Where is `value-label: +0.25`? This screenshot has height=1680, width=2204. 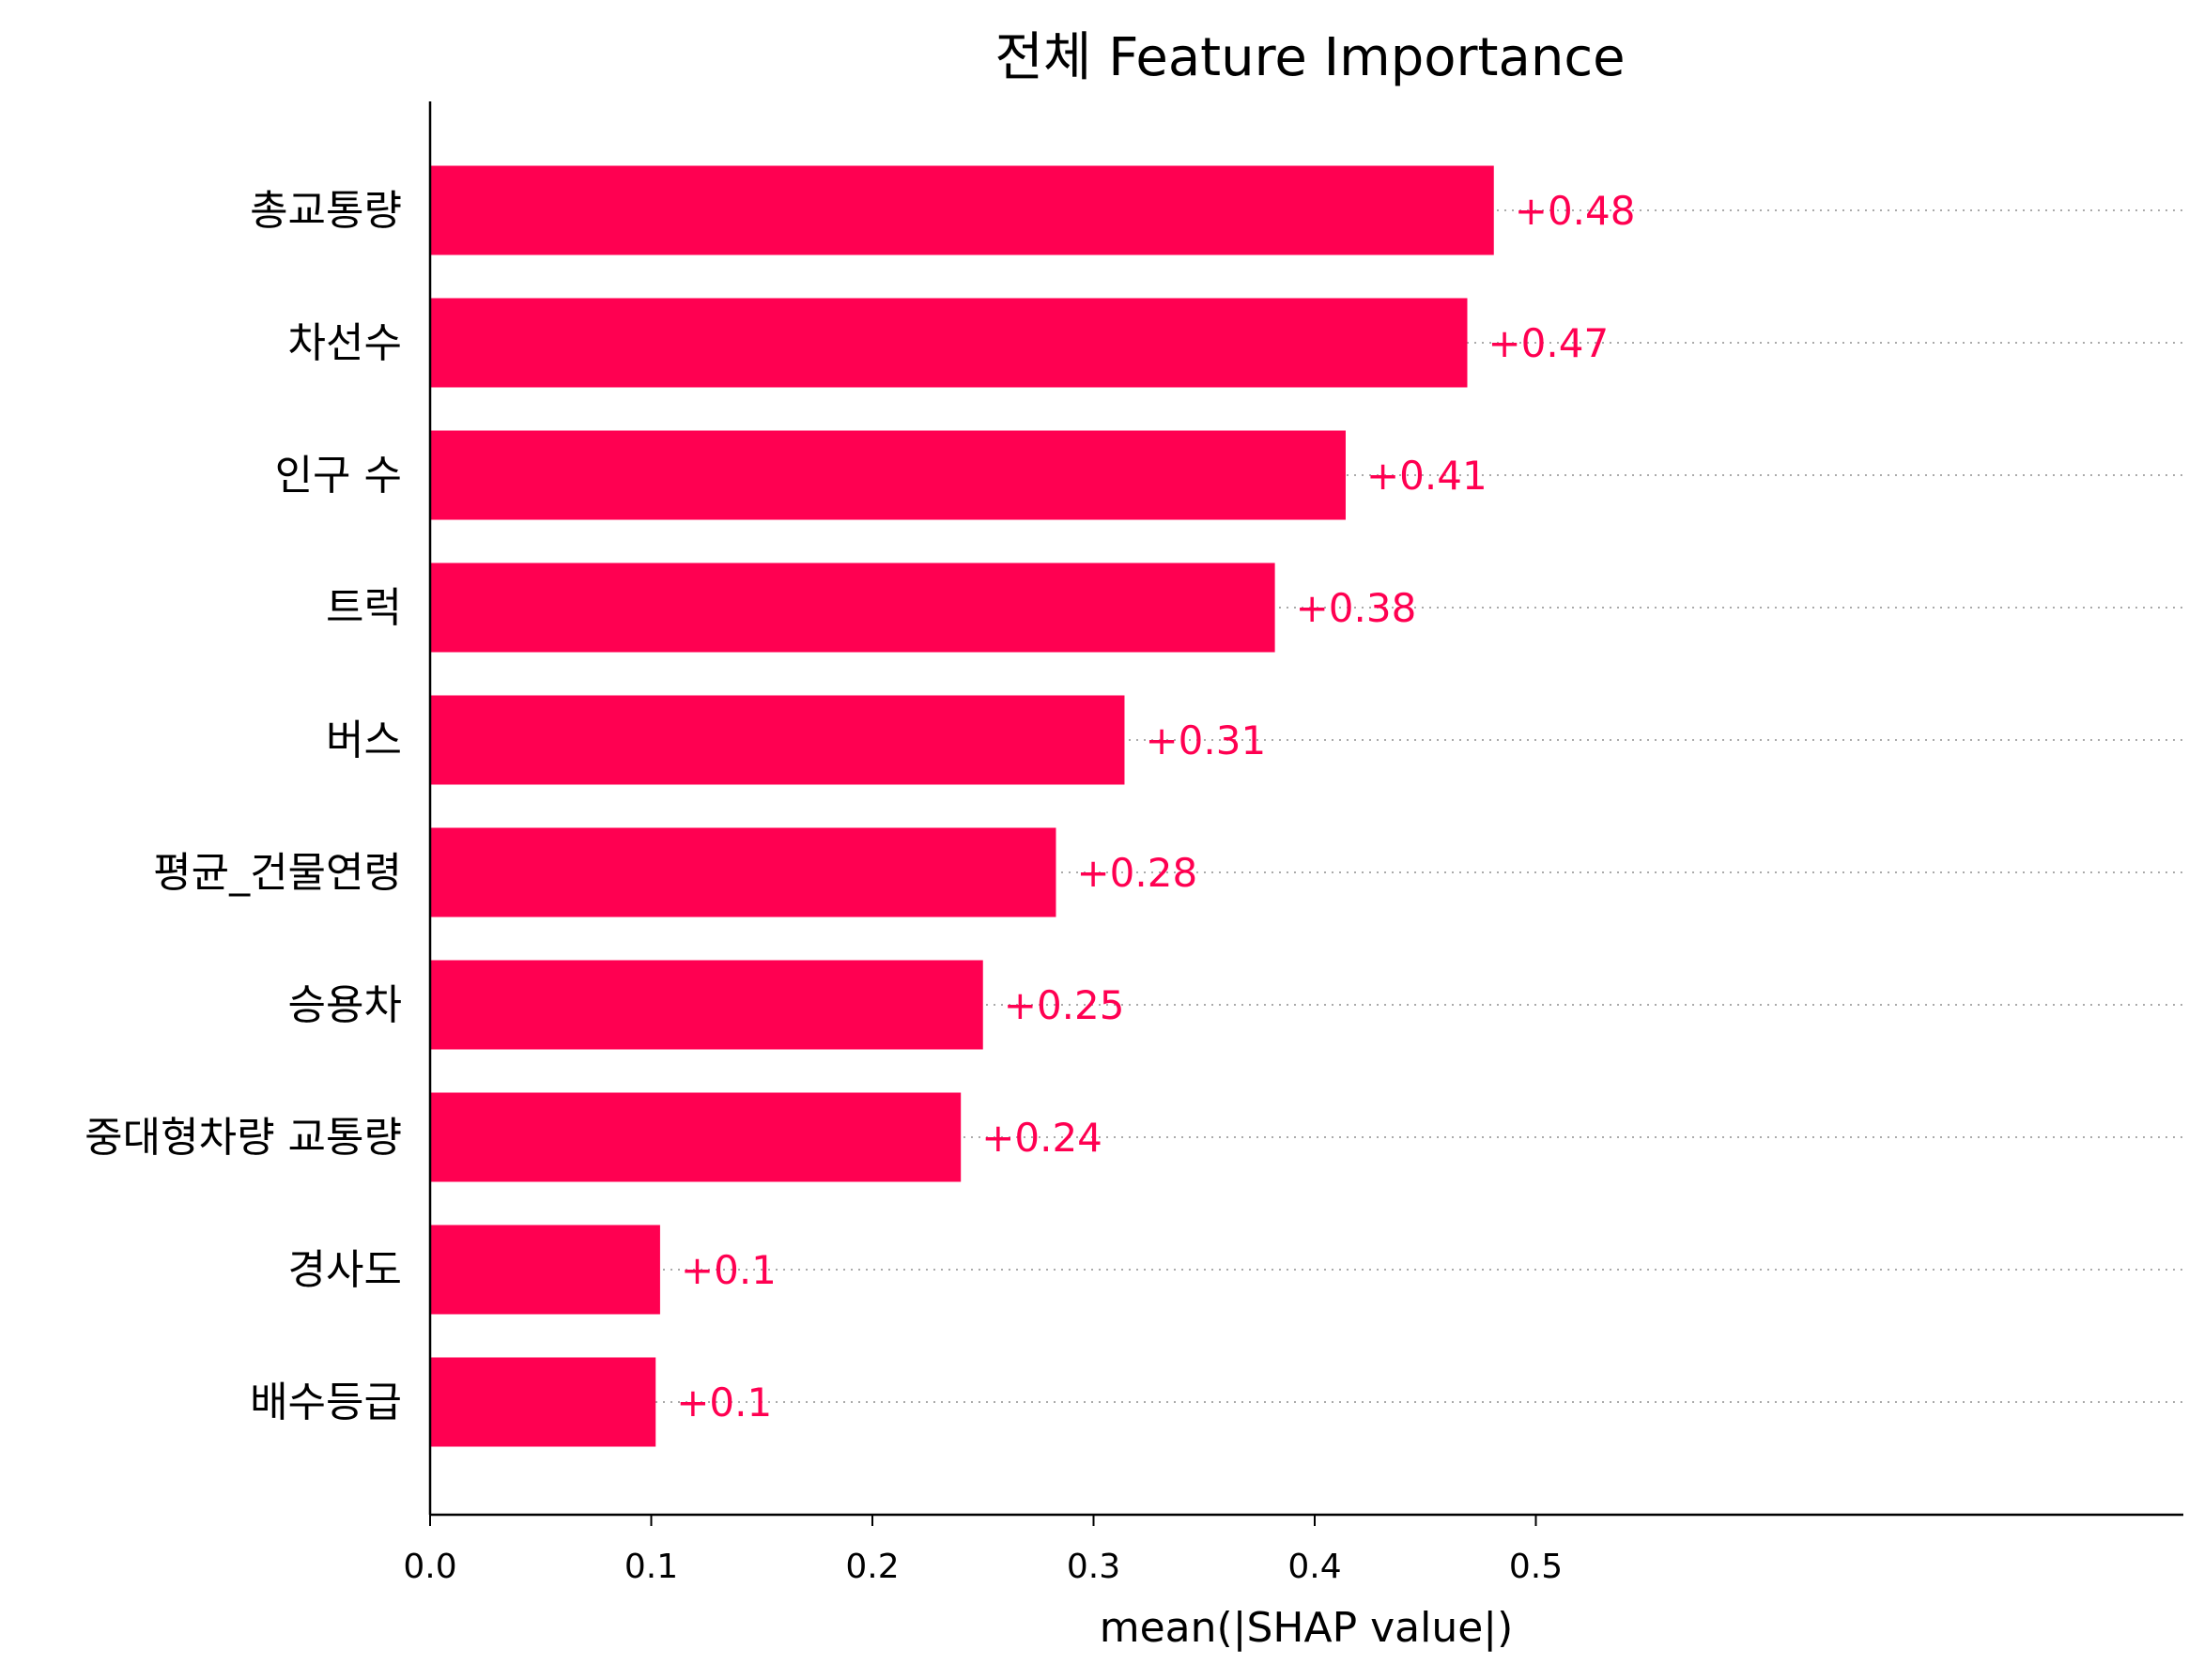 value-label: +0.25 is located at coordinates (1064, 1005).